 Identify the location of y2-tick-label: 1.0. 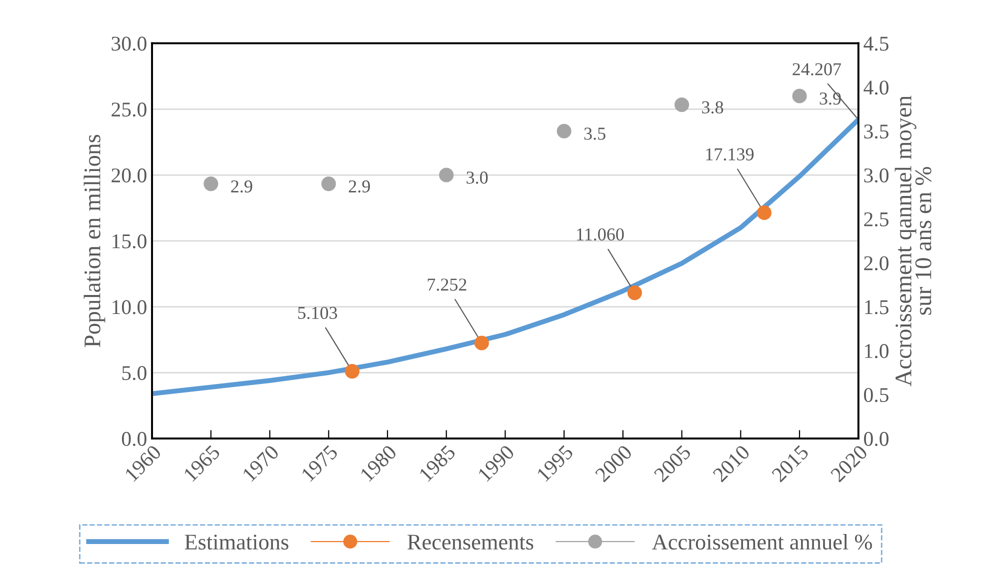
(876, 351).